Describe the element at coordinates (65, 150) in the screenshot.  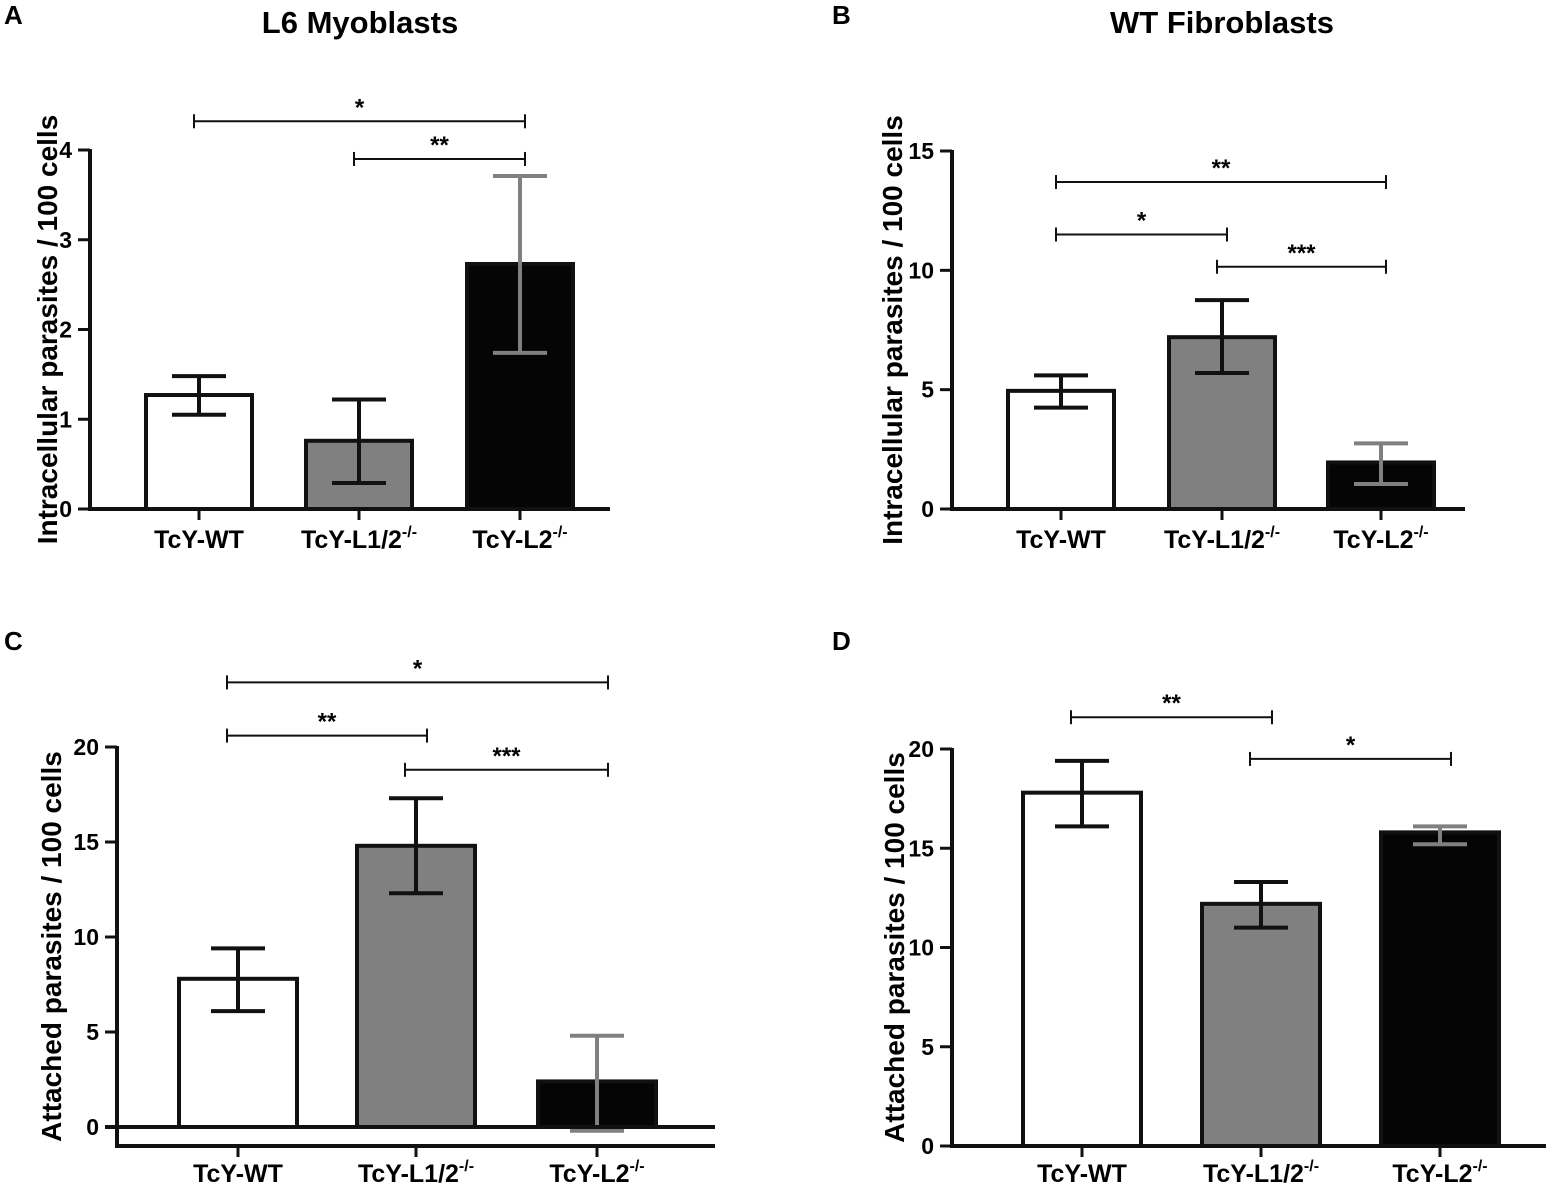
I see `y-tick-label: 4` at that location.